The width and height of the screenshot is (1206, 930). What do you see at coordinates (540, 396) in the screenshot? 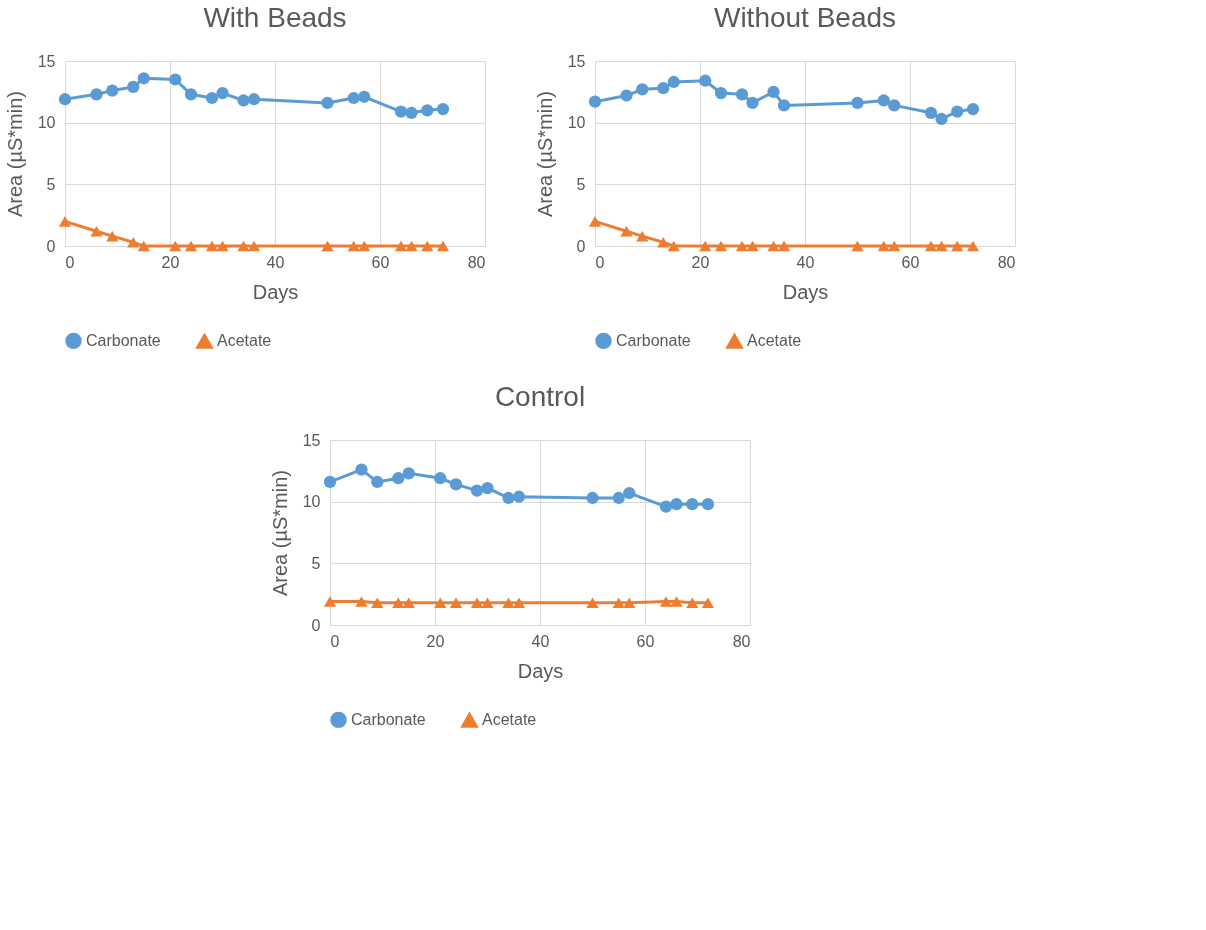
I see `chart-title: Control` at bounding box center [540, 396].